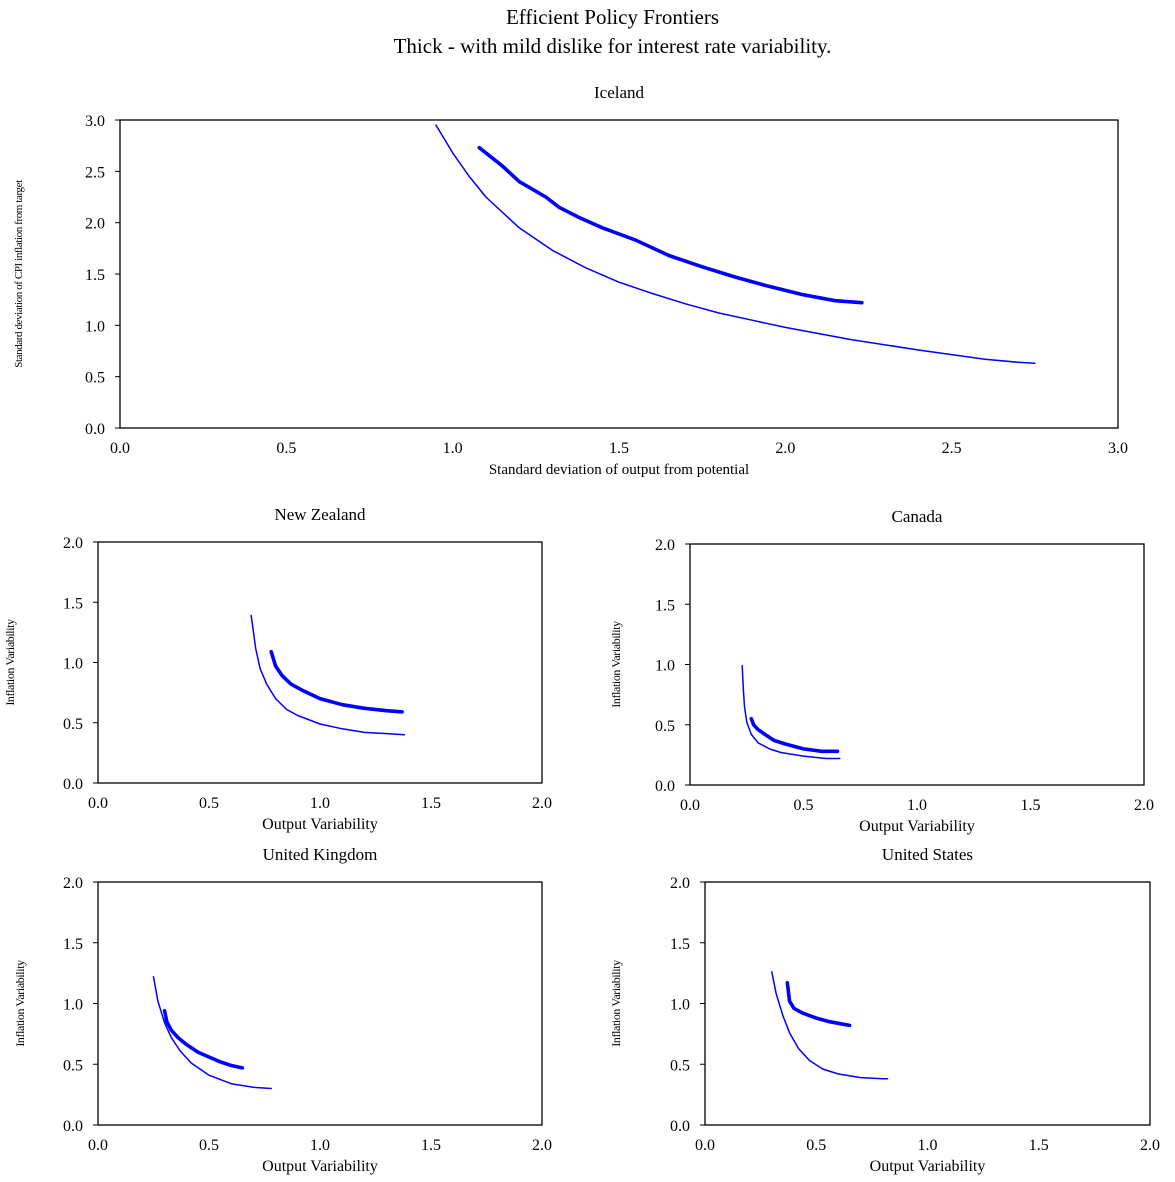 The width and height of the screenshot is (1175, 1182). I want to click on panel-1-xtick-label: 1.5, so click(619, 448).